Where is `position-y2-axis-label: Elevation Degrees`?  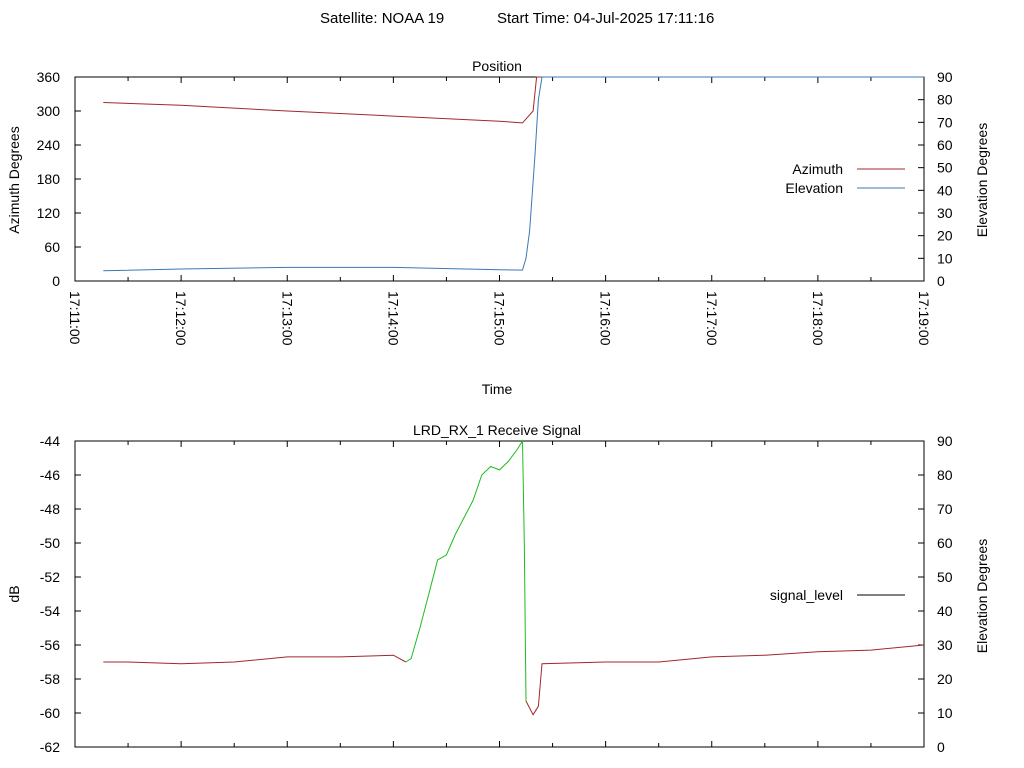
position-y2-axis-label: Elevation Degrees is located at coordinates (982, 180).